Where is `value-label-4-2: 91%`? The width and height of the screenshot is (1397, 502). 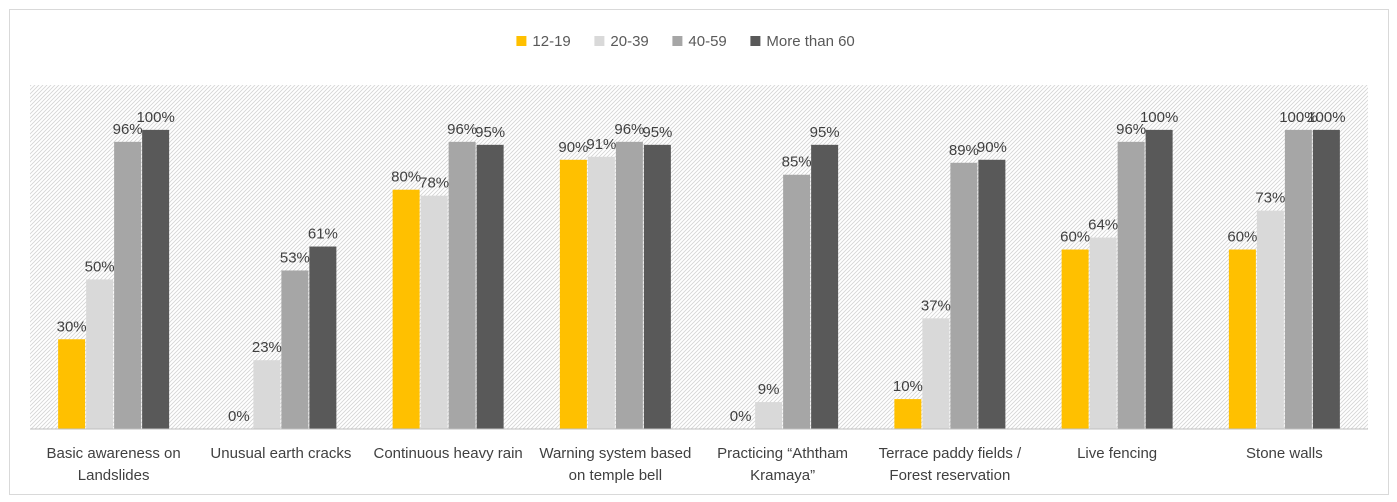
value-label-4-2: 91% is located at coordinates (601, 144).